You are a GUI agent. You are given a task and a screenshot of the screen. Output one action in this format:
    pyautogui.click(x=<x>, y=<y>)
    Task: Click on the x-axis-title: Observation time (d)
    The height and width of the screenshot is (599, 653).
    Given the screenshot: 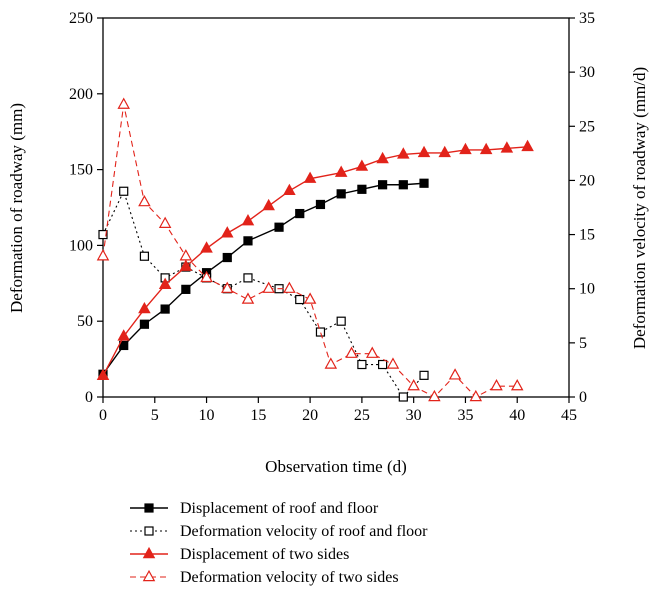 What is the action you would take?
    pyautogui.click(x=336, y=466)
    